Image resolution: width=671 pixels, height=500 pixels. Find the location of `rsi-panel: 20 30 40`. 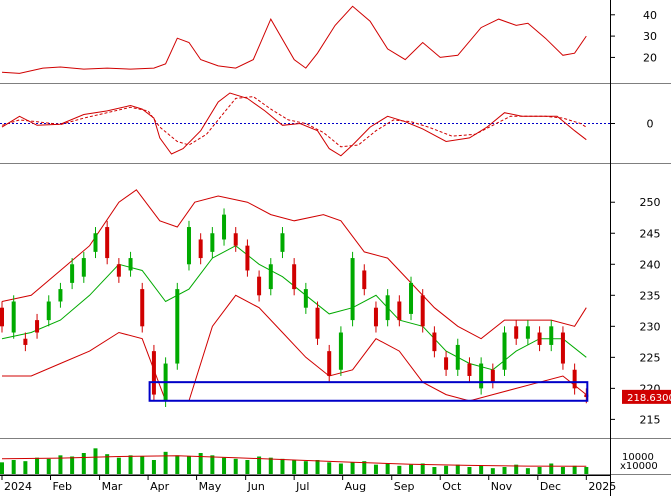

rsi-panel: 20 30 40 is located at coordinates (329, 39).